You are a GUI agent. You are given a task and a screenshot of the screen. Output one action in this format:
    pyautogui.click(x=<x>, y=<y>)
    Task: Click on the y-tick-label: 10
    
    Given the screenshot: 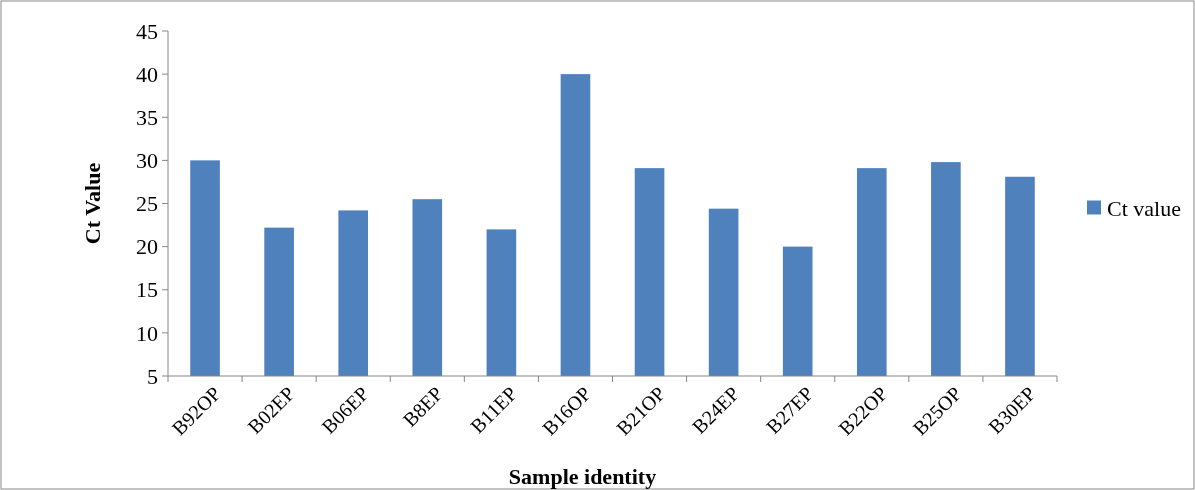 What is the action you would take?
    pyautogui.click(x=147, y=333)
    